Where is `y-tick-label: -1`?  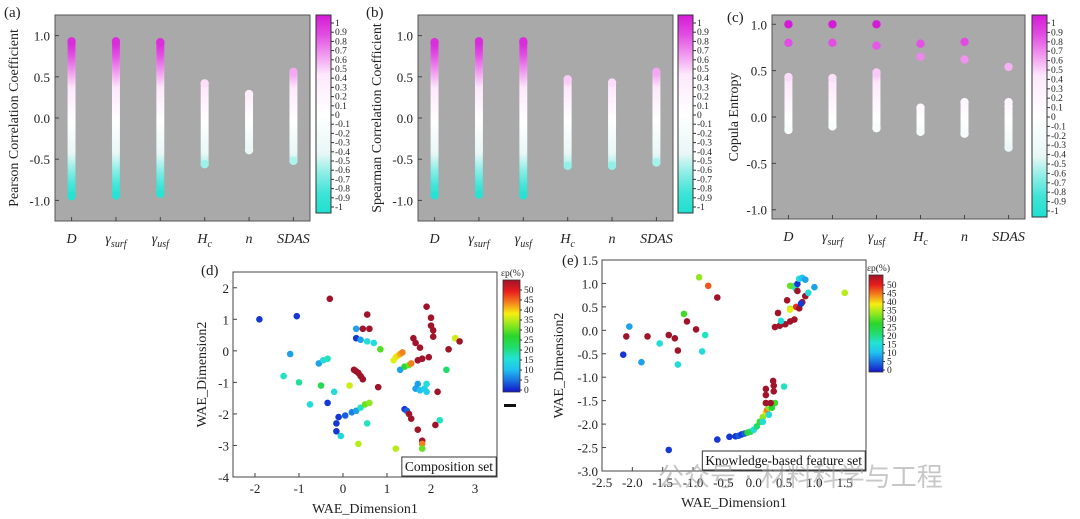 y-tick-label: -1 is located at coordinates (223, 382).